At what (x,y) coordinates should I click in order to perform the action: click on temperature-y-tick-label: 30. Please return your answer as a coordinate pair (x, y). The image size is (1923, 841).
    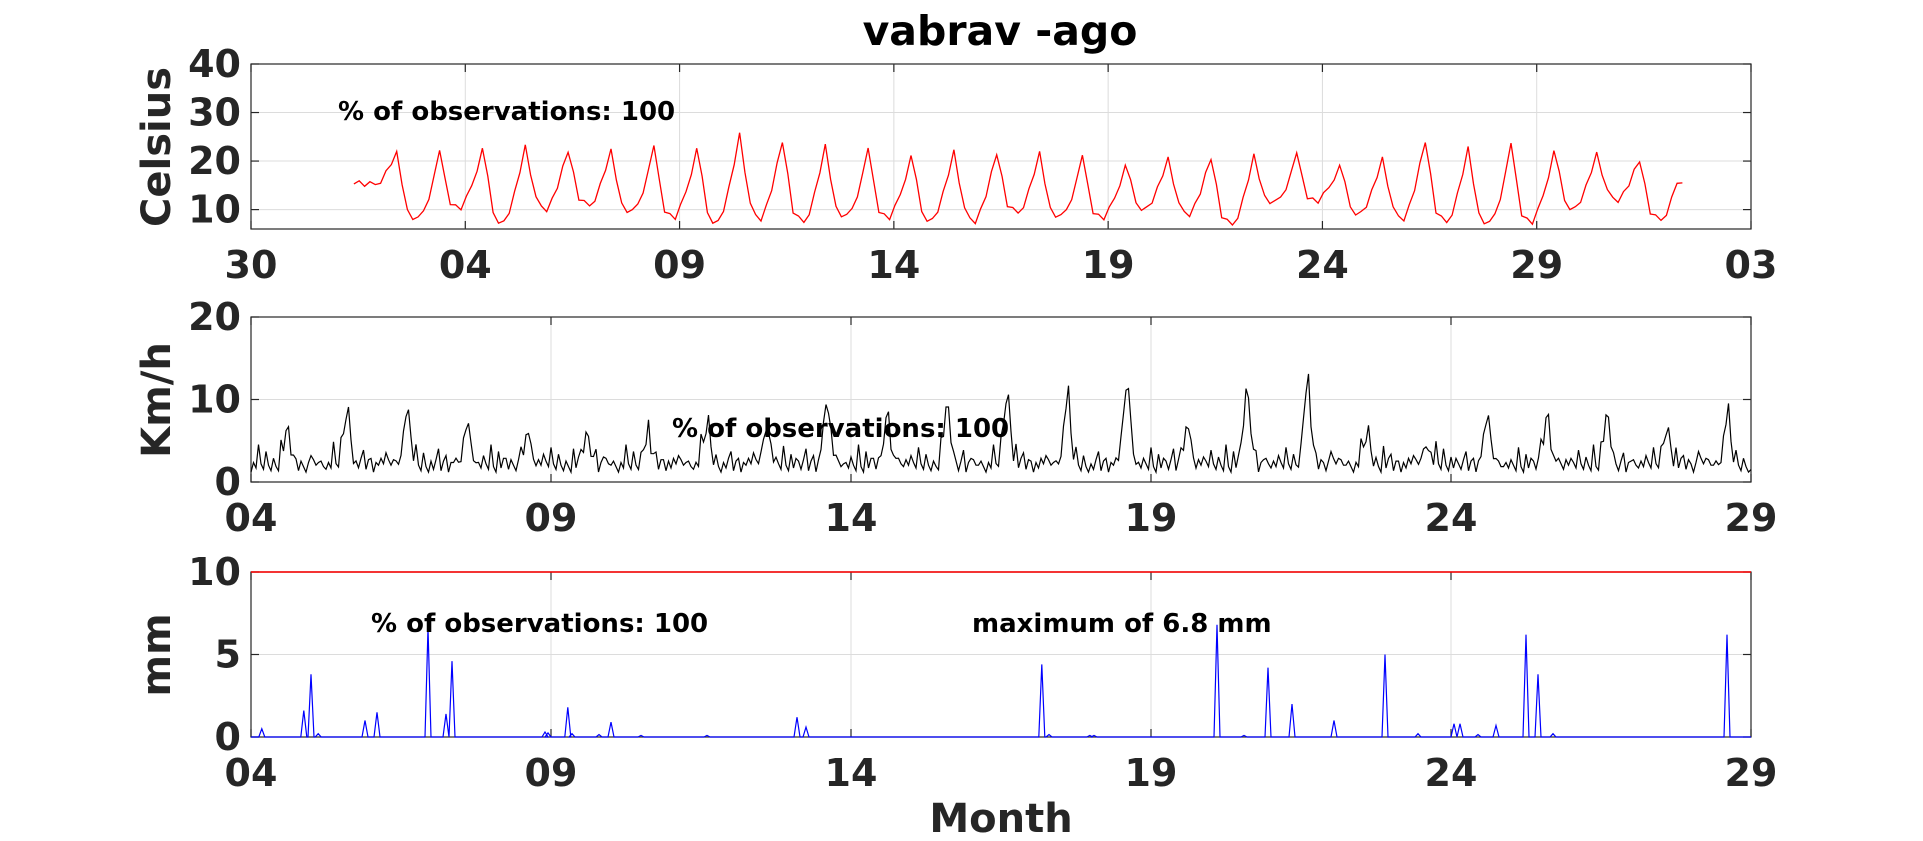
    Looking at the image, I should click on (214, 113).